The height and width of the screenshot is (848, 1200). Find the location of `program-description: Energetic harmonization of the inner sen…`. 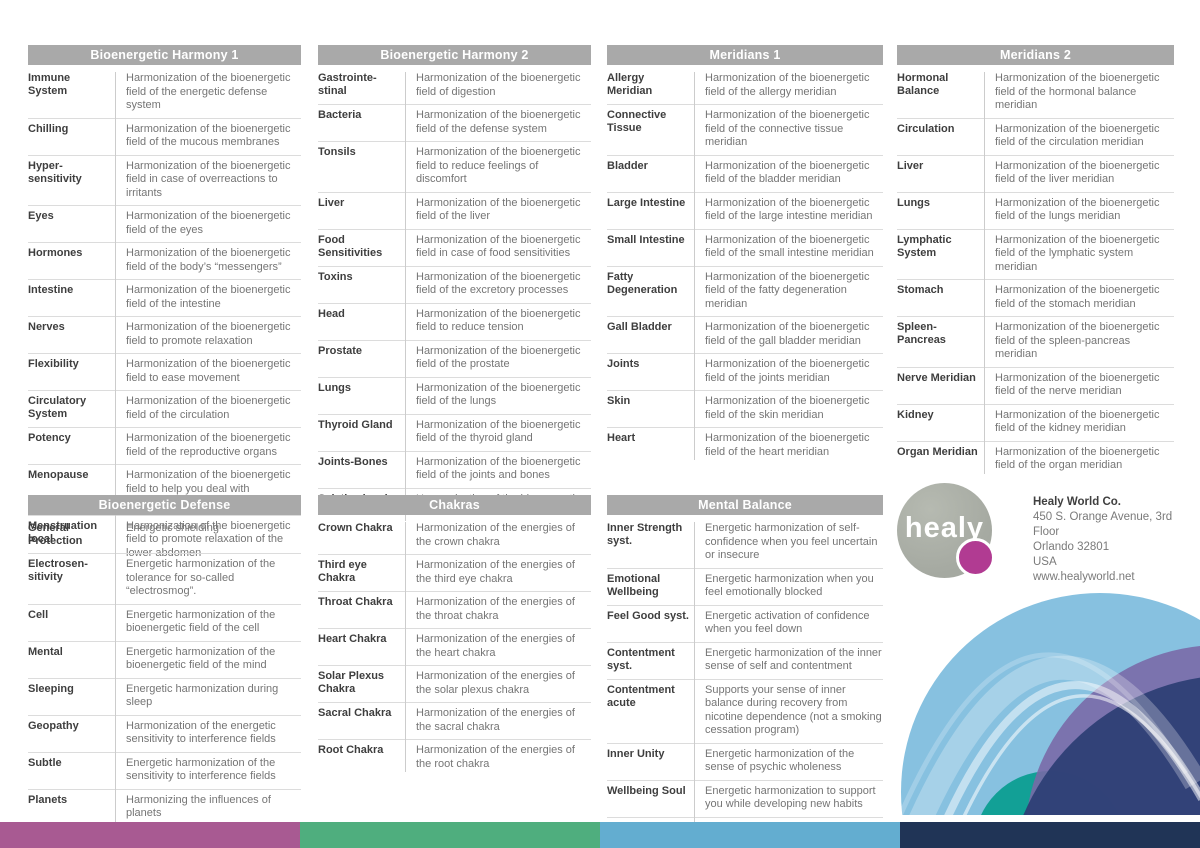

program-description: Energetic harmonization of the inner sen… is located at coordinates (793, 659).